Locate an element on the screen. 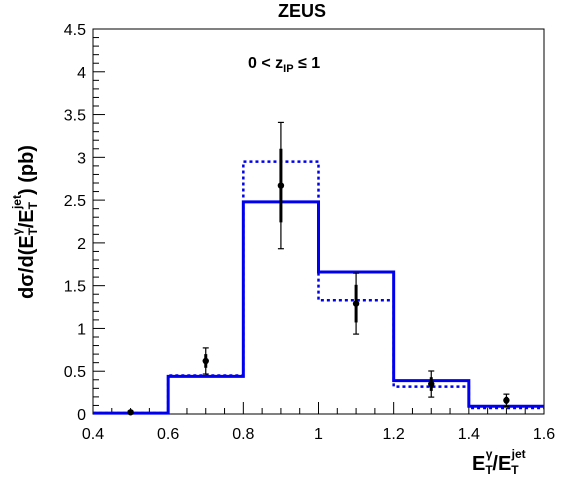 This screenshot has width=567, height=482. ylabel-slash: /E is located at coordinates (27, 218).